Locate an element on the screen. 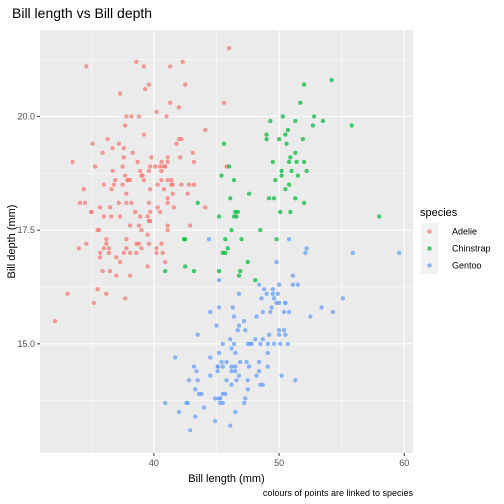  legend-marker-adelie is located at coordinates (429, 231).